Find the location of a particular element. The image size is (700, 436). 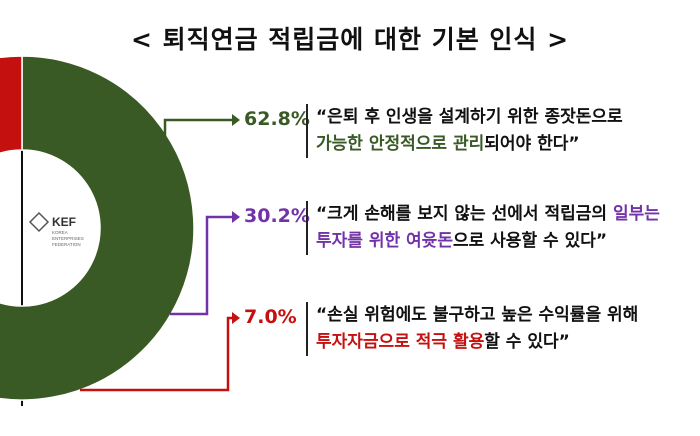

quote-line: 가능한 안정적으로 관리되어야 한다” is located at coordinates (469, 144).